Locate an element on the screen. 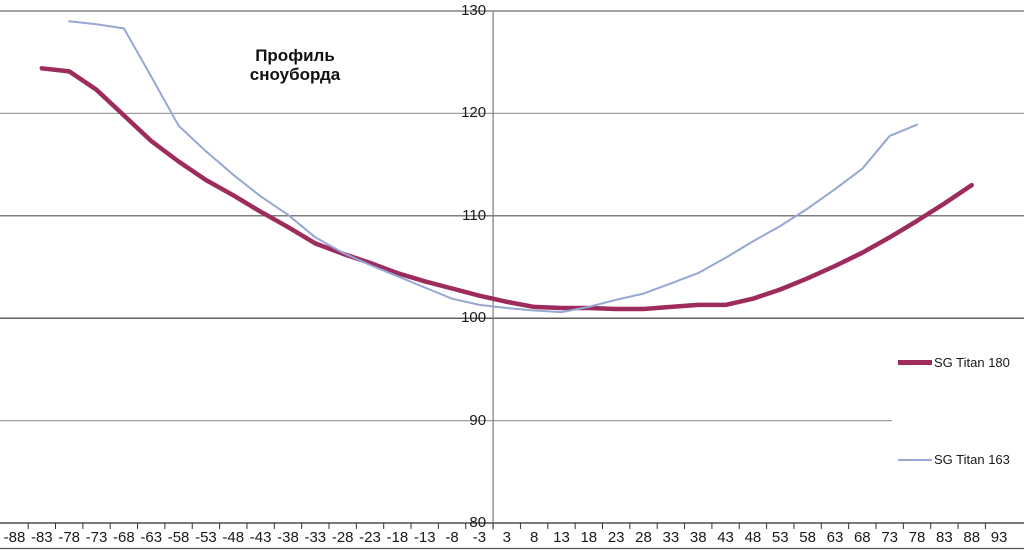  x-tick-label--33: -33 is located at coordinates (315, 537).